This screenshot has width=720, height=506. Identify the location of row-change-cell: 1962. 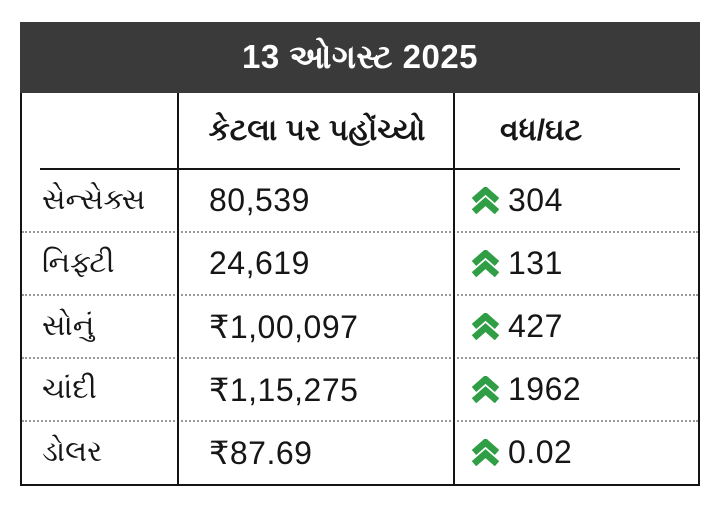
(576, 389).